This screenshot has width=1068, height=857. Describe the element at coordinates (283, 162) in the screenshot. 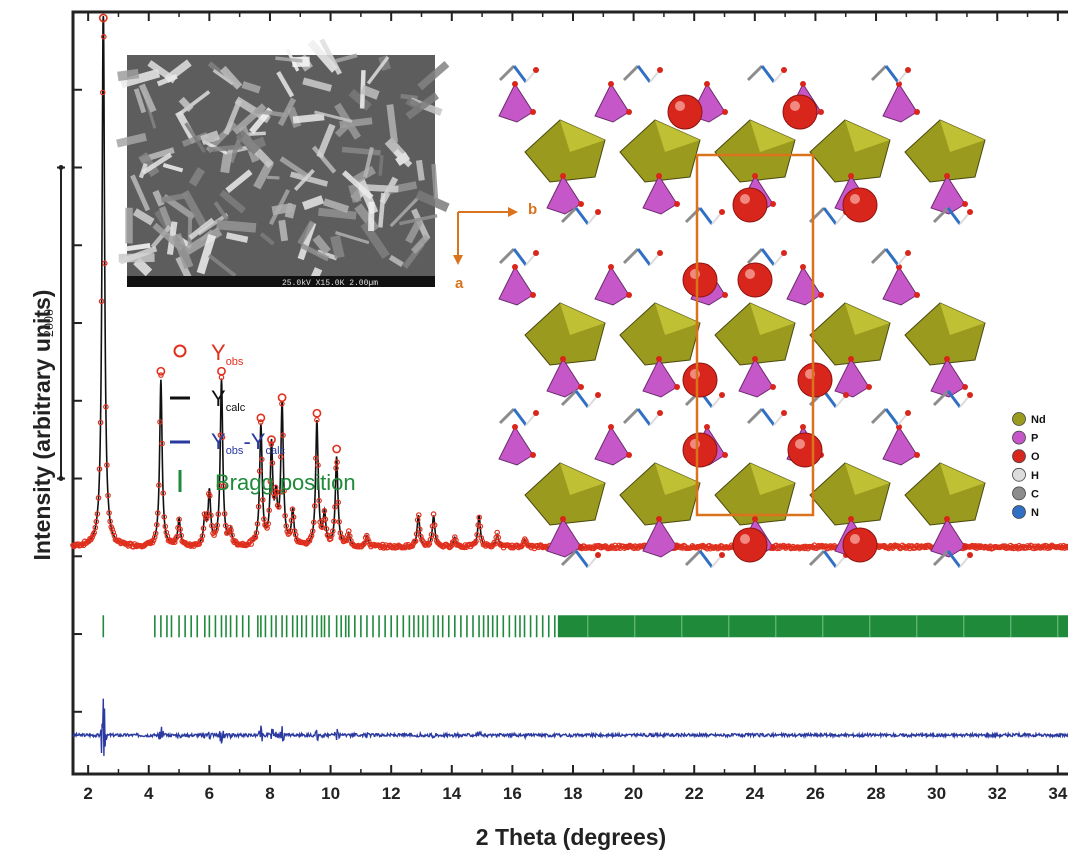

I see `sem-texture` at that location.